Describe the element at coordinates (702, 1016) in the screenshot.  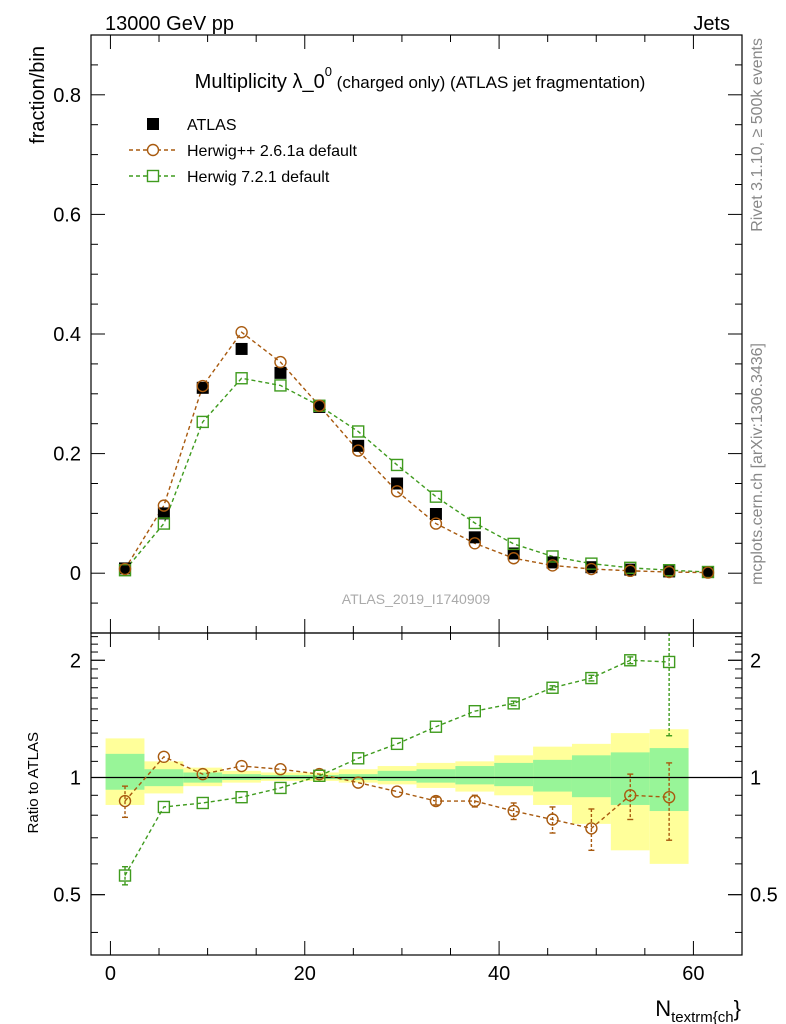
I see `xlabel-sub: textrm{ch` at that location.